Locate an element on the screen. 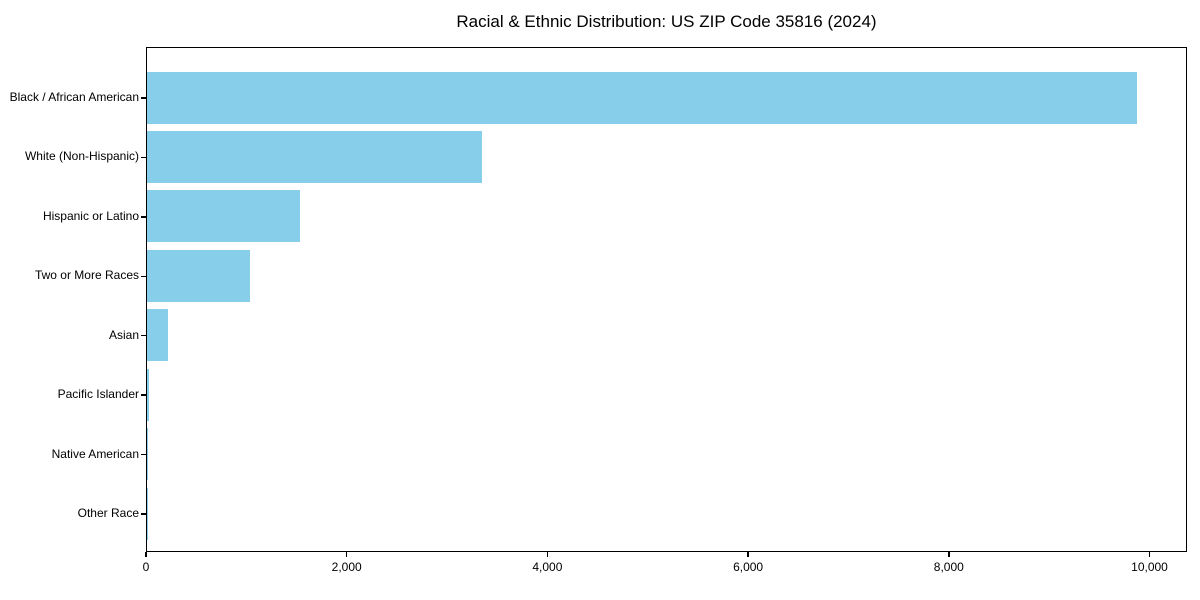  x-tick-label: 10,000 is located at coordinates (1149, 567).